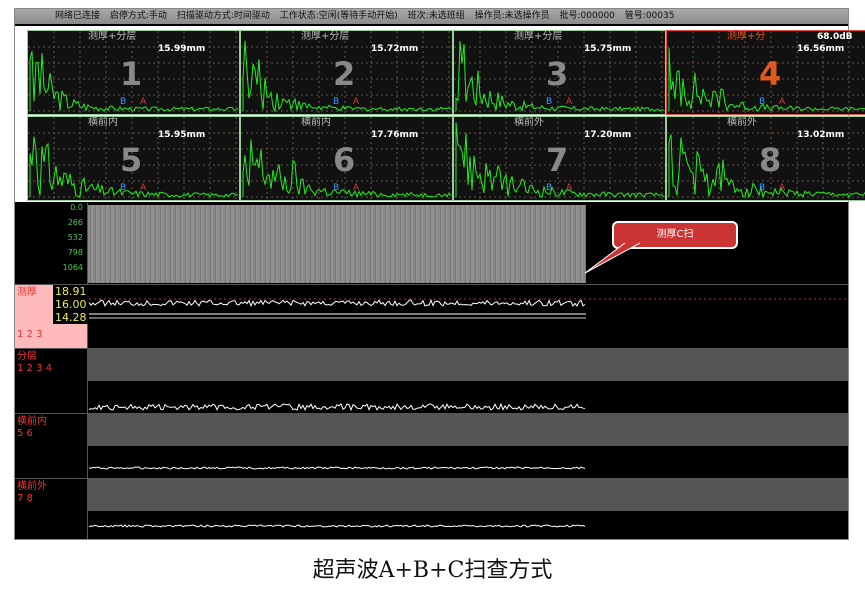 The width and height of the screenshot is (865, 598). I want to click on channel-8: 横前外 13.02mm 8 B A, so click(765, 158).